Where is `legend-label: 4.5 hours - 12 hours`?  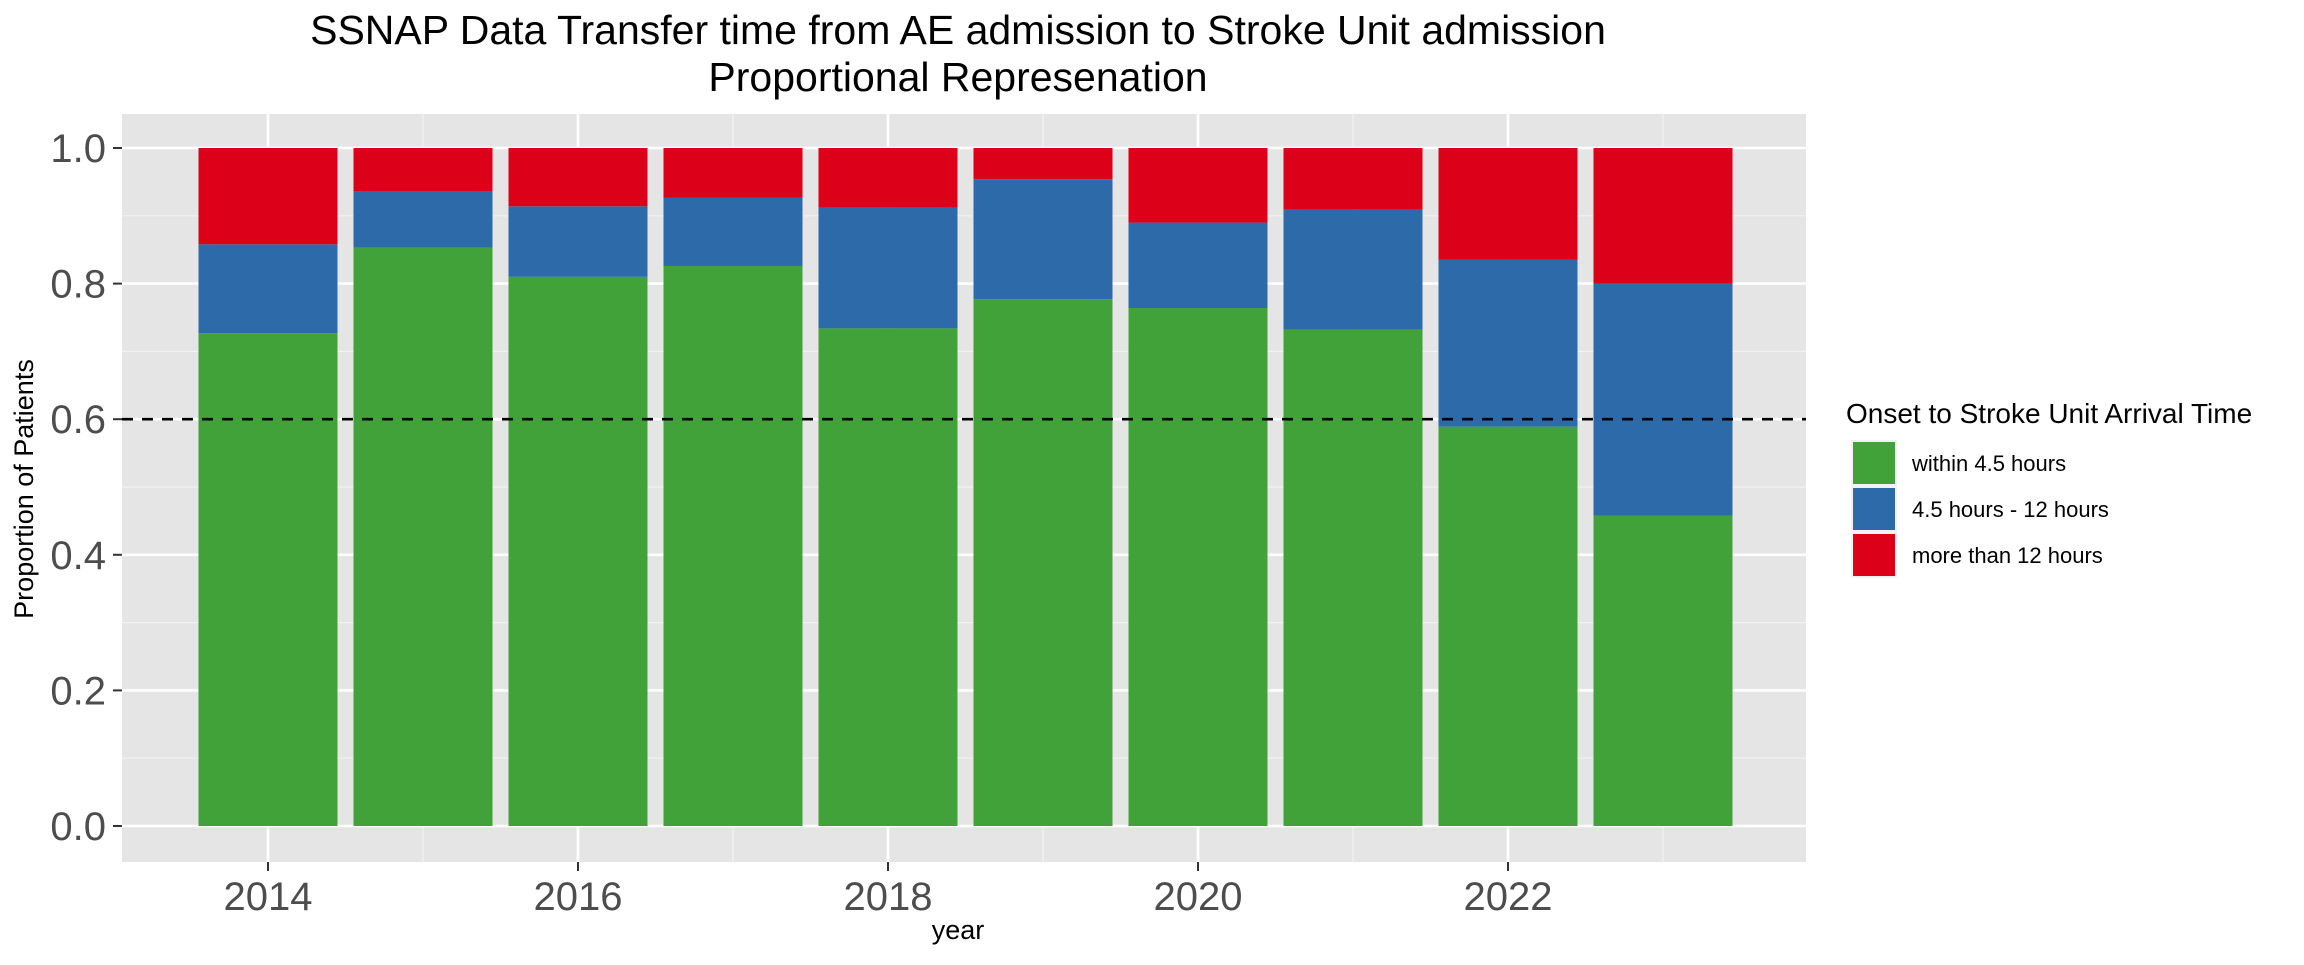
legend-label: 4.5 hours - 12 hours is located at coordinates (2010, 509).